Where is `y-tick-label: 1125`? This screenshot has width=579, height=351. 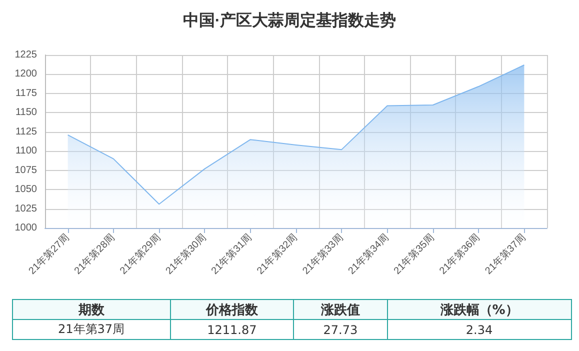 y-tick-label: 1125 is located at coordinates (26, 132).